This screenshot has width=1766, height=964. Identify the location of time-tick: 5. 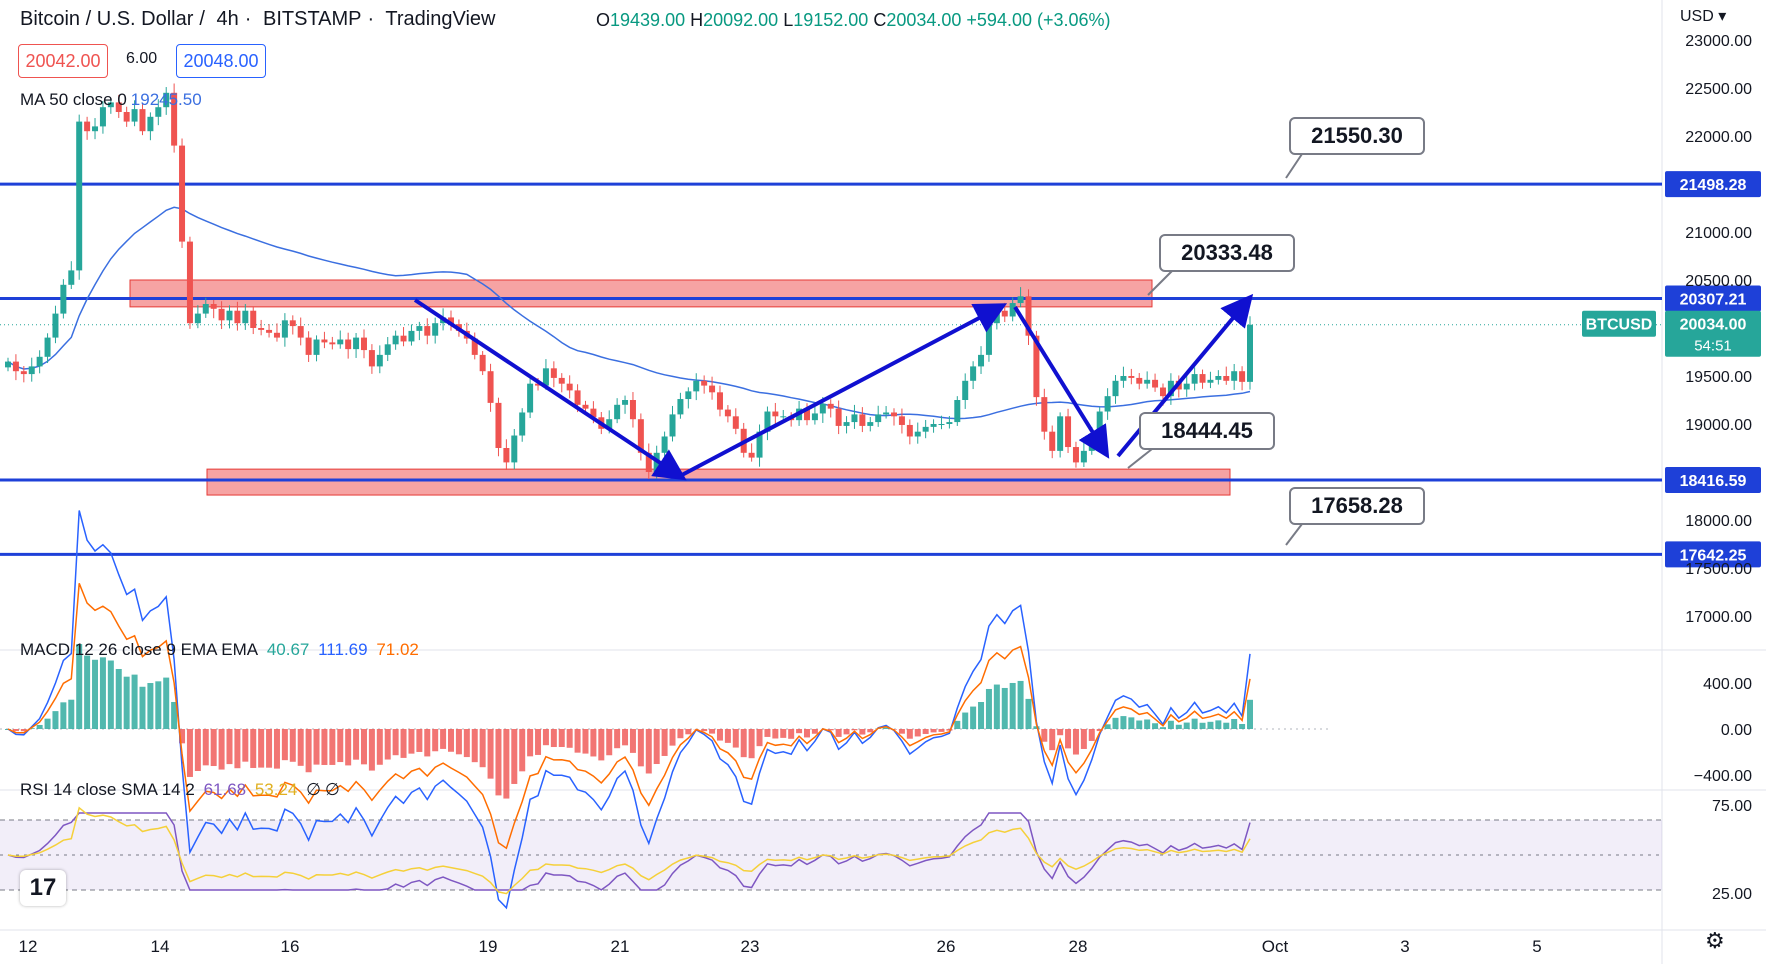
(1536, 946).